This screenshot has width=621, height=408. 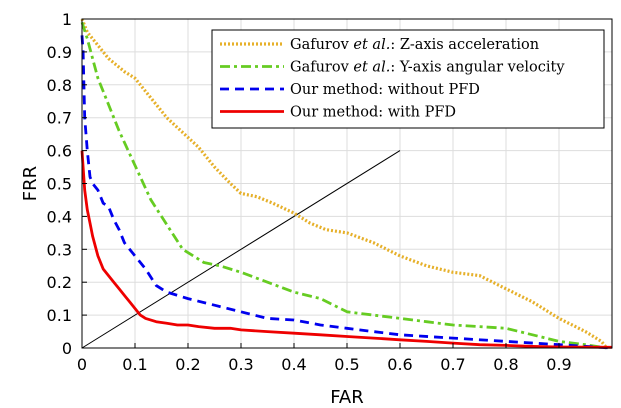 I want to click on y-tick-label: 0.1, so click(x=59, y=315).